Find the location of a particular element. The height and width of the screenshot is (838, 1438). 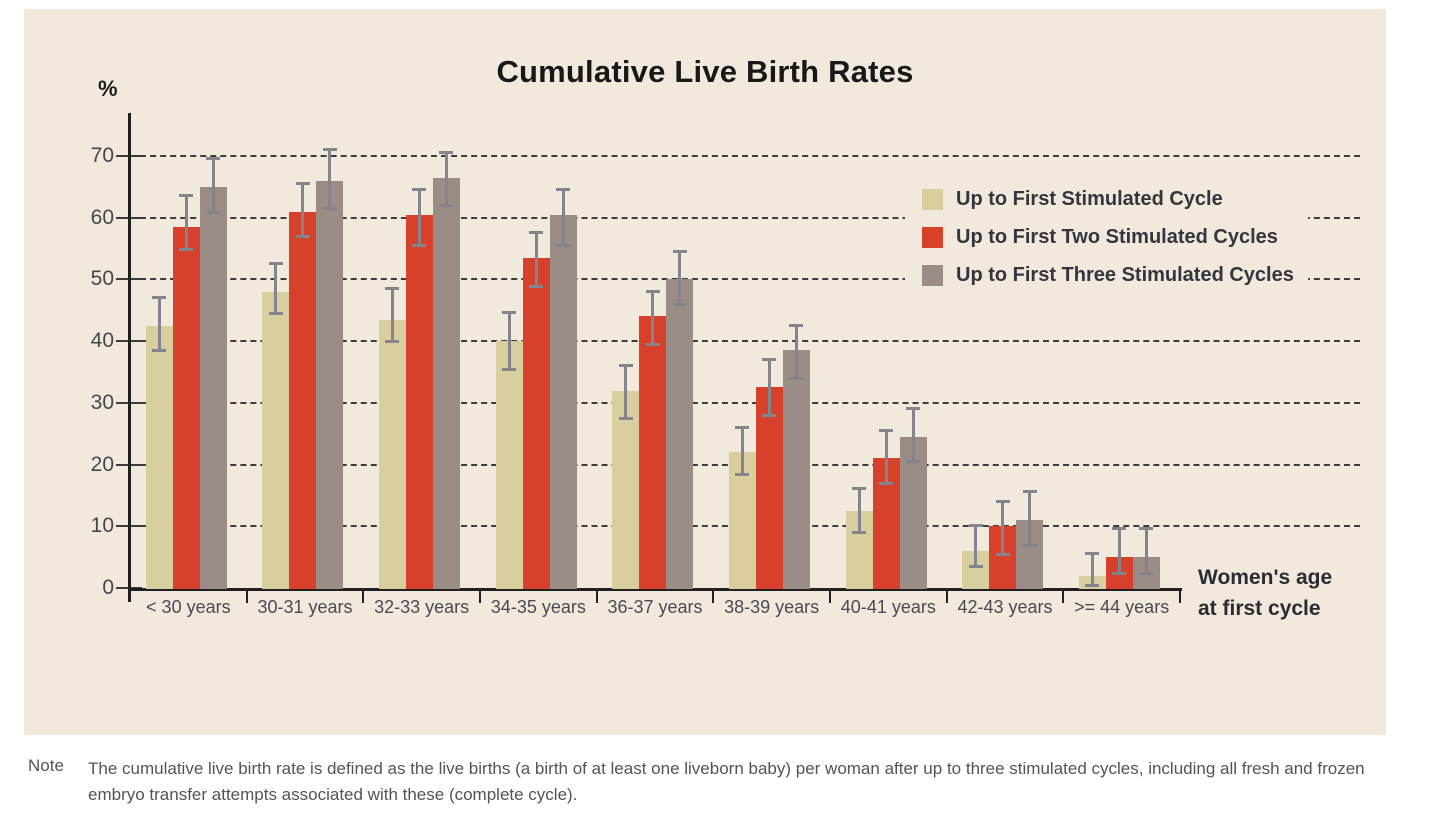

x-axis-title-line1: Women's age is located at coordinates (1265, 577).